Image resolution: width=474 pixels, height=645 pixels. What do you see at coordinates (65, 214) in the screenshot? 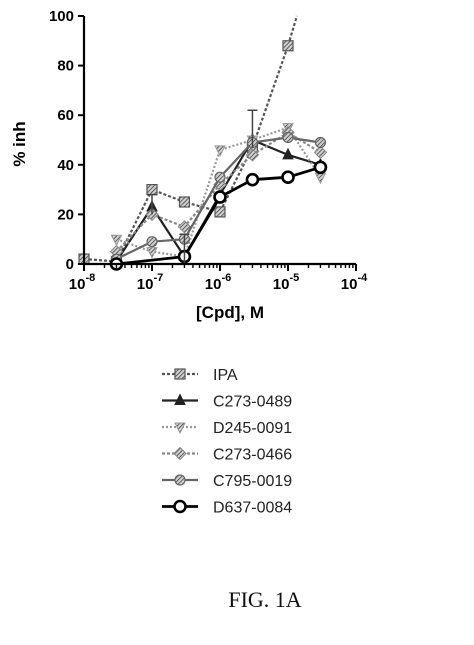
I see `y-tick-label: 20` at bounding box center [65, 214].